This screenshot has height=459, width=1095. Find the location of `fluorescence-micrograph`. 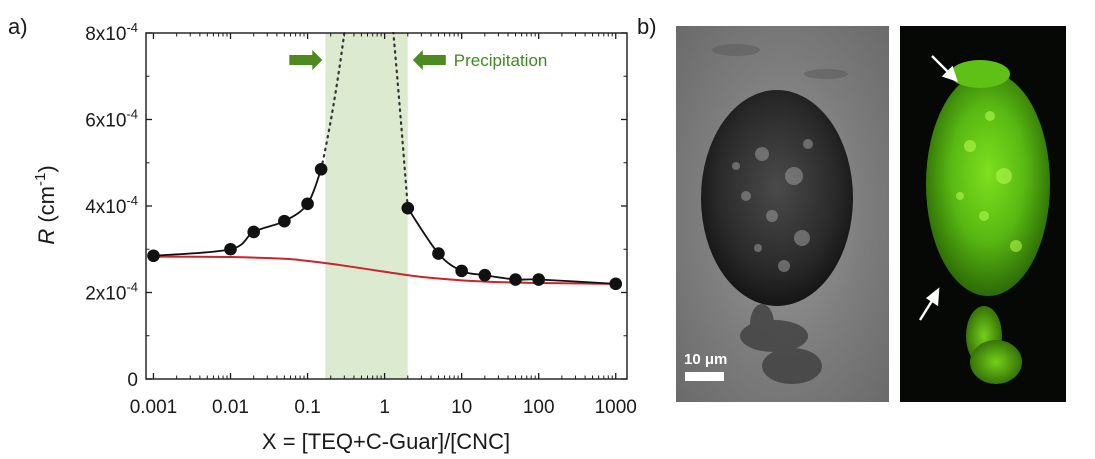

fluorescence-micrograph is located at coordinates (983, 214).